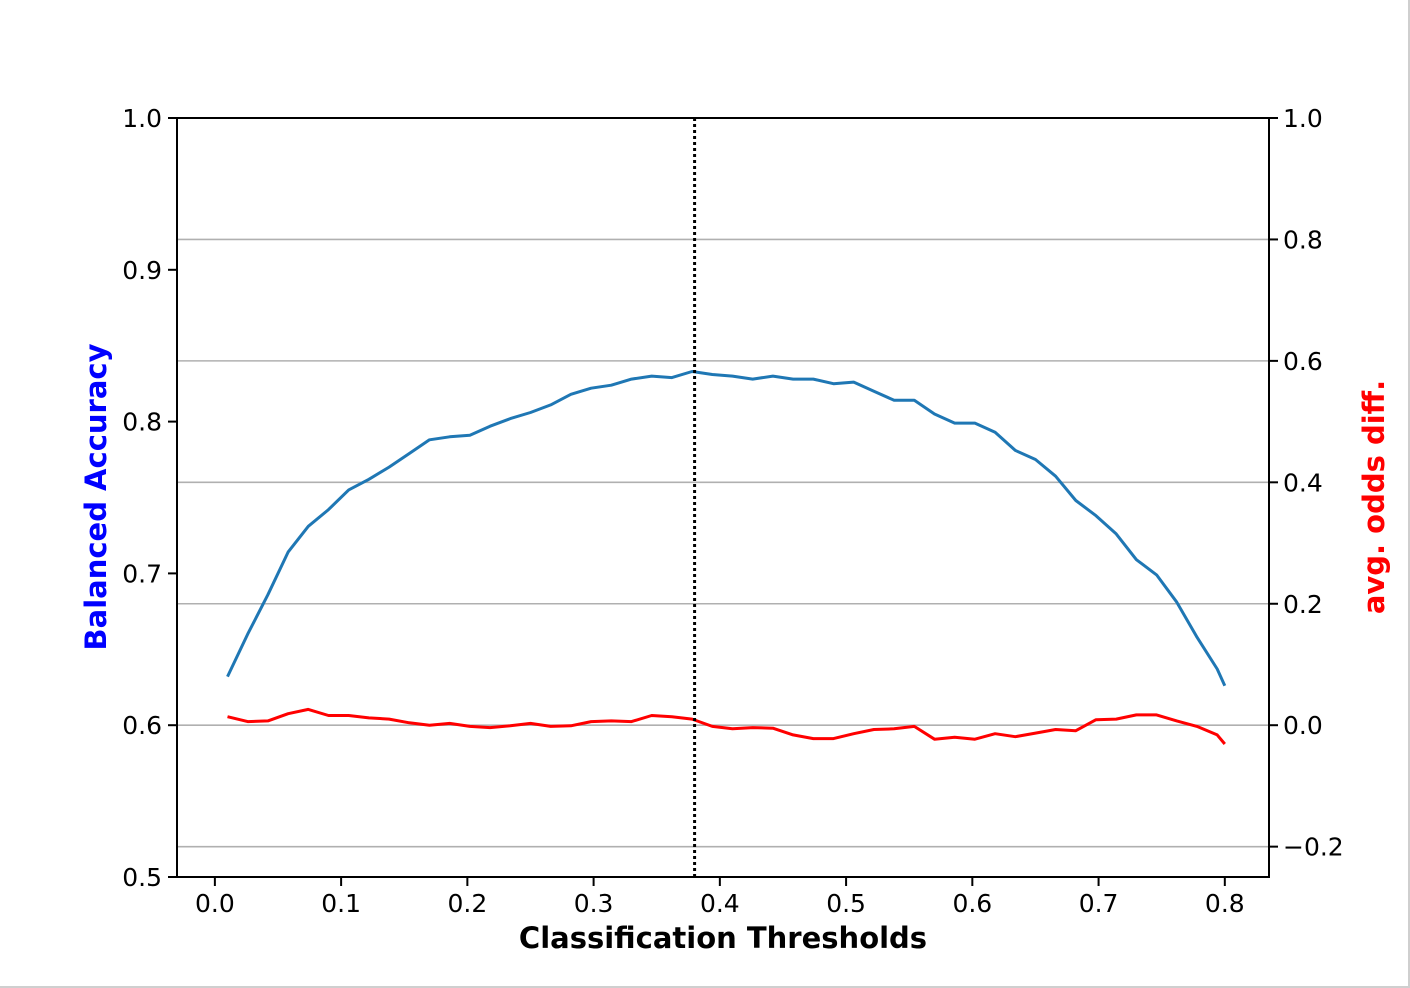 The height and width of the screenshot is (988, 1410). I want to click on right-y-axis-label: avg. odds diff., so click(1374, 497).